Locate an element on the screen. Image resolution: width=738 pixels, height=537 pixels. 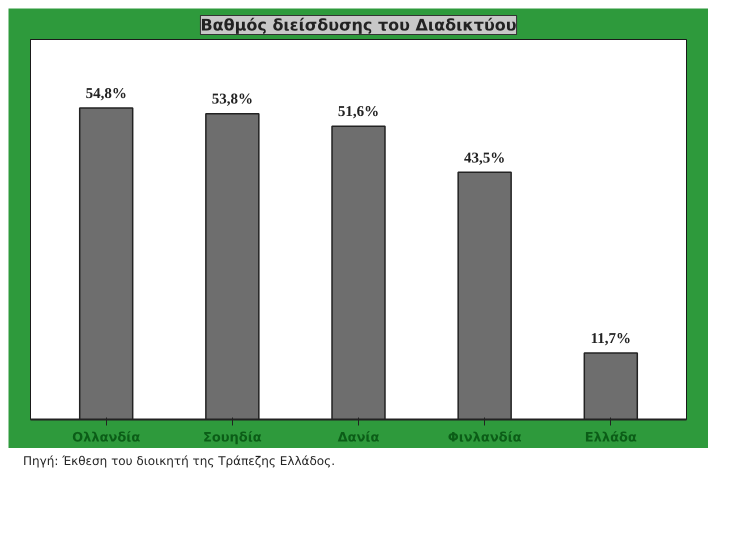
data-label: 54,8% is located at coordinates (106, 94).